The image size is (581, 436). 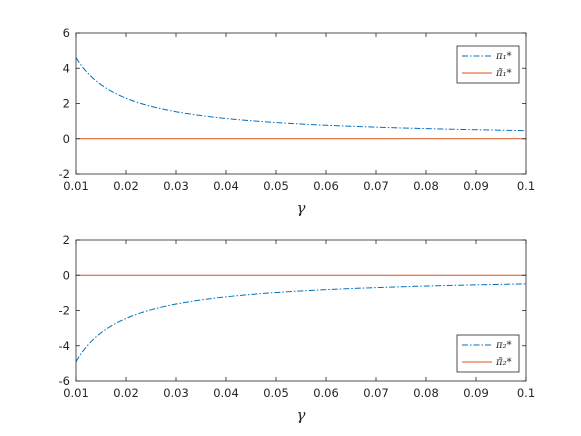 I want to click on bottom-x-tick-label: 0.07, so click(x=376, y=393).